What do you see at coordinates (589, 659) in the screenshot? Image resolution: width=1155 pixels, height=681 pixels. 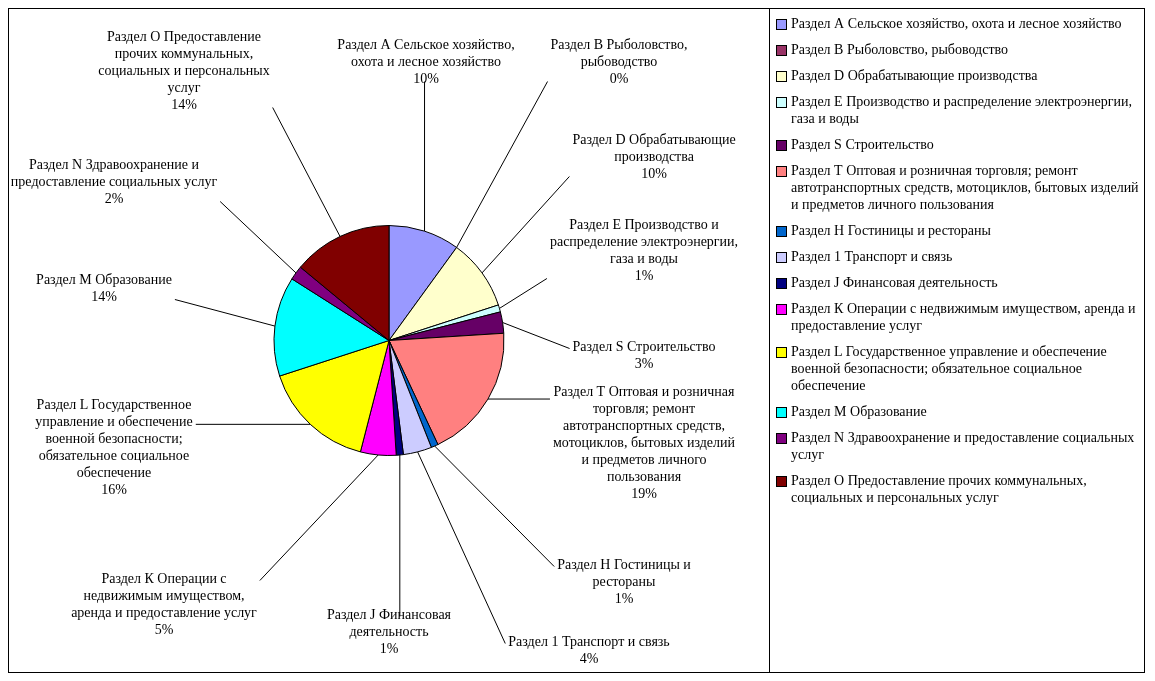 I see `data-label: 4%` at bounding box center [589, 659].